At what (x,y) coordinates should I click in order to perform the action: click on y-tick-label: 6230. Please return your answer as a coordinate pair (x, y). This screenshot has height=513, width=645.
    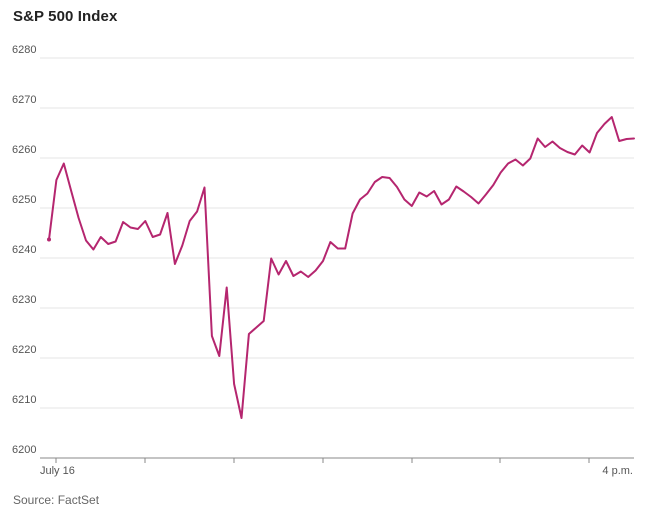
    Looking at the image, I should click on (24, 300).